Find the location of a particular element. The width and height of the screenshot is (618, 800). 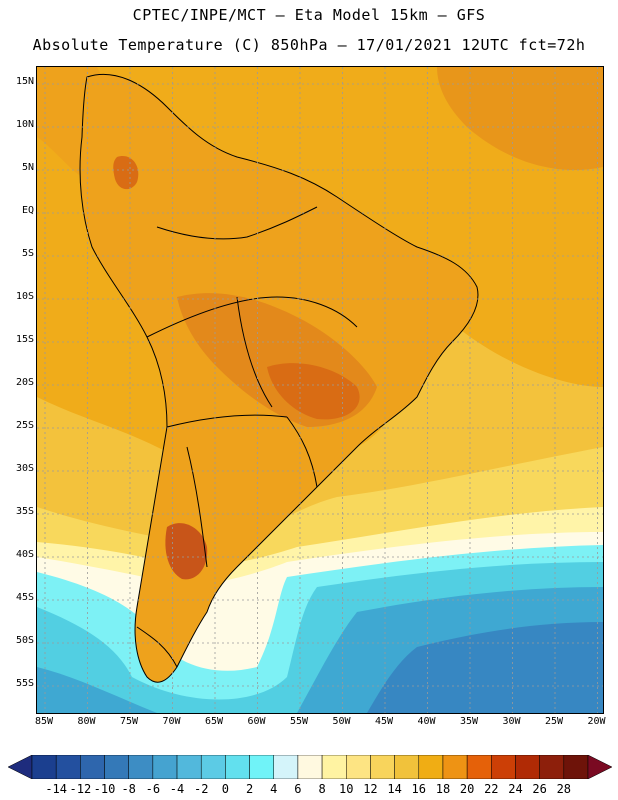

very-hot-patagonia is located at coordinates (186, 551).